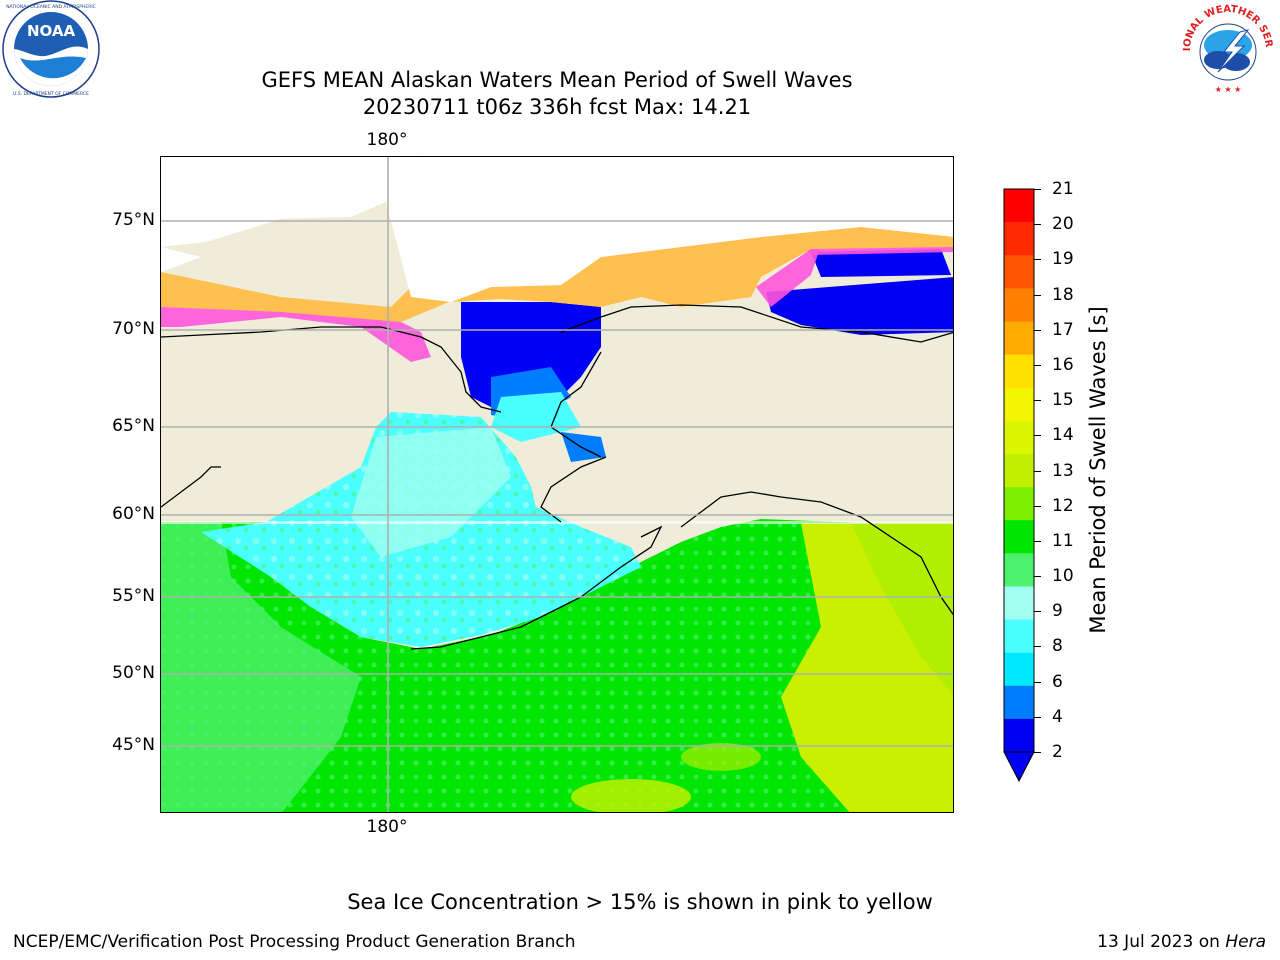 The image size is (1280, 960). What do you see at coordinates (1063, 505) in the screenshot?
I see `colorbar-tick-label: 12` at bounding box center [1063, 505].